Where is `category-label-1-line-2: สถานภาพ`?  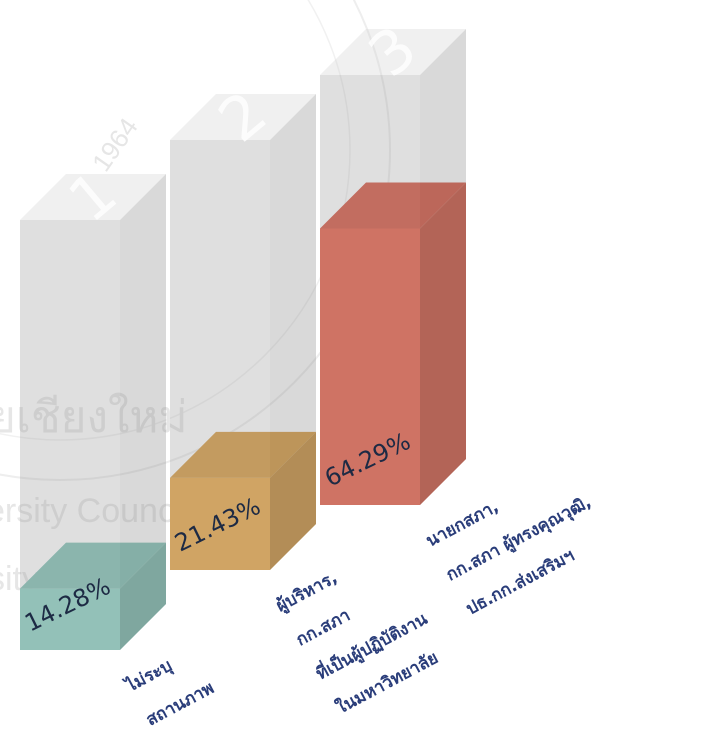
category-label-1-line-2: สถานภาพ is located at coordinates (180, 704).